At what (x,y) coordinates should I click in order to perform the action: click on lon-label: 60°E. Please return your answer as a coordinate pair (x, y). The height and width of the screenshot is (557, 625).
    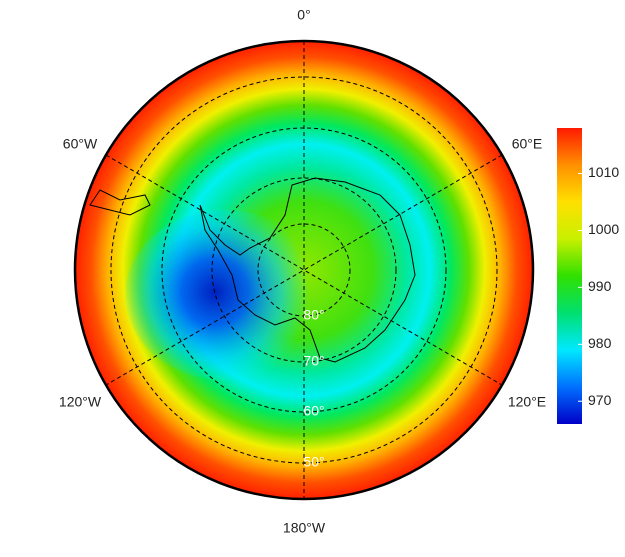
    Looking at the image, I should click on (527, 144).